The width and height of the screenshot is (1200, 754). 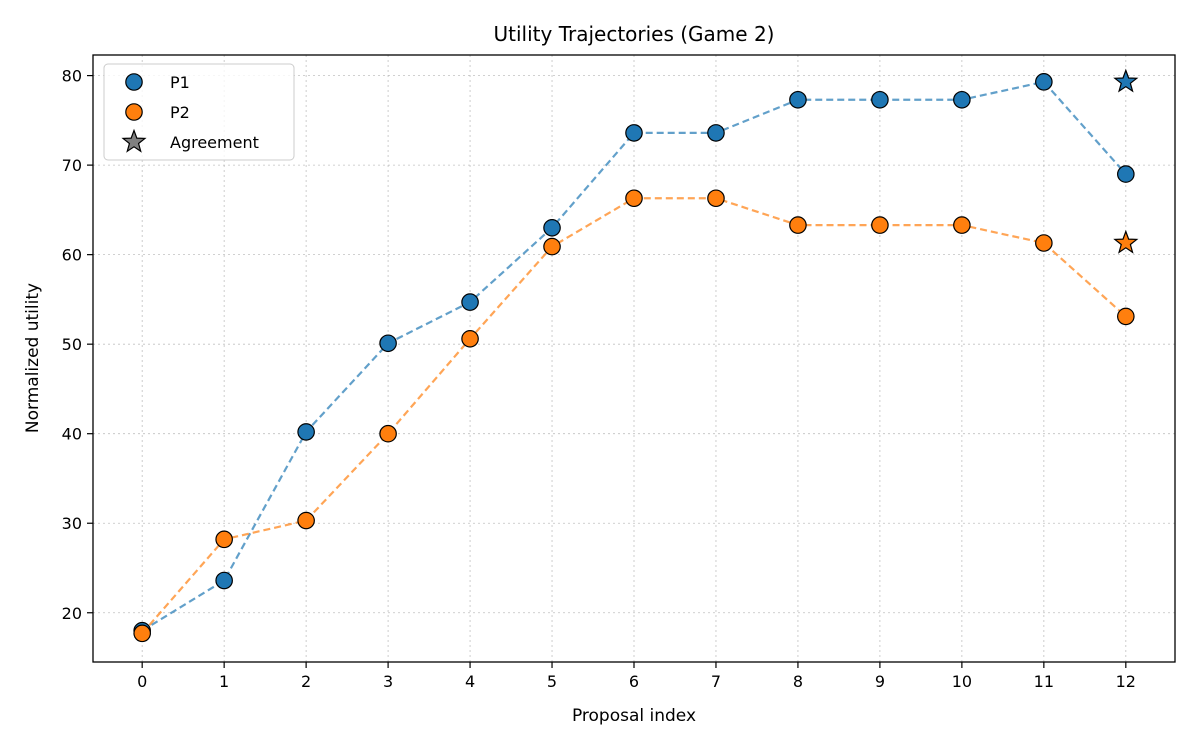 I want to click on x-tick-label: 6, so click(x=634, y=681).